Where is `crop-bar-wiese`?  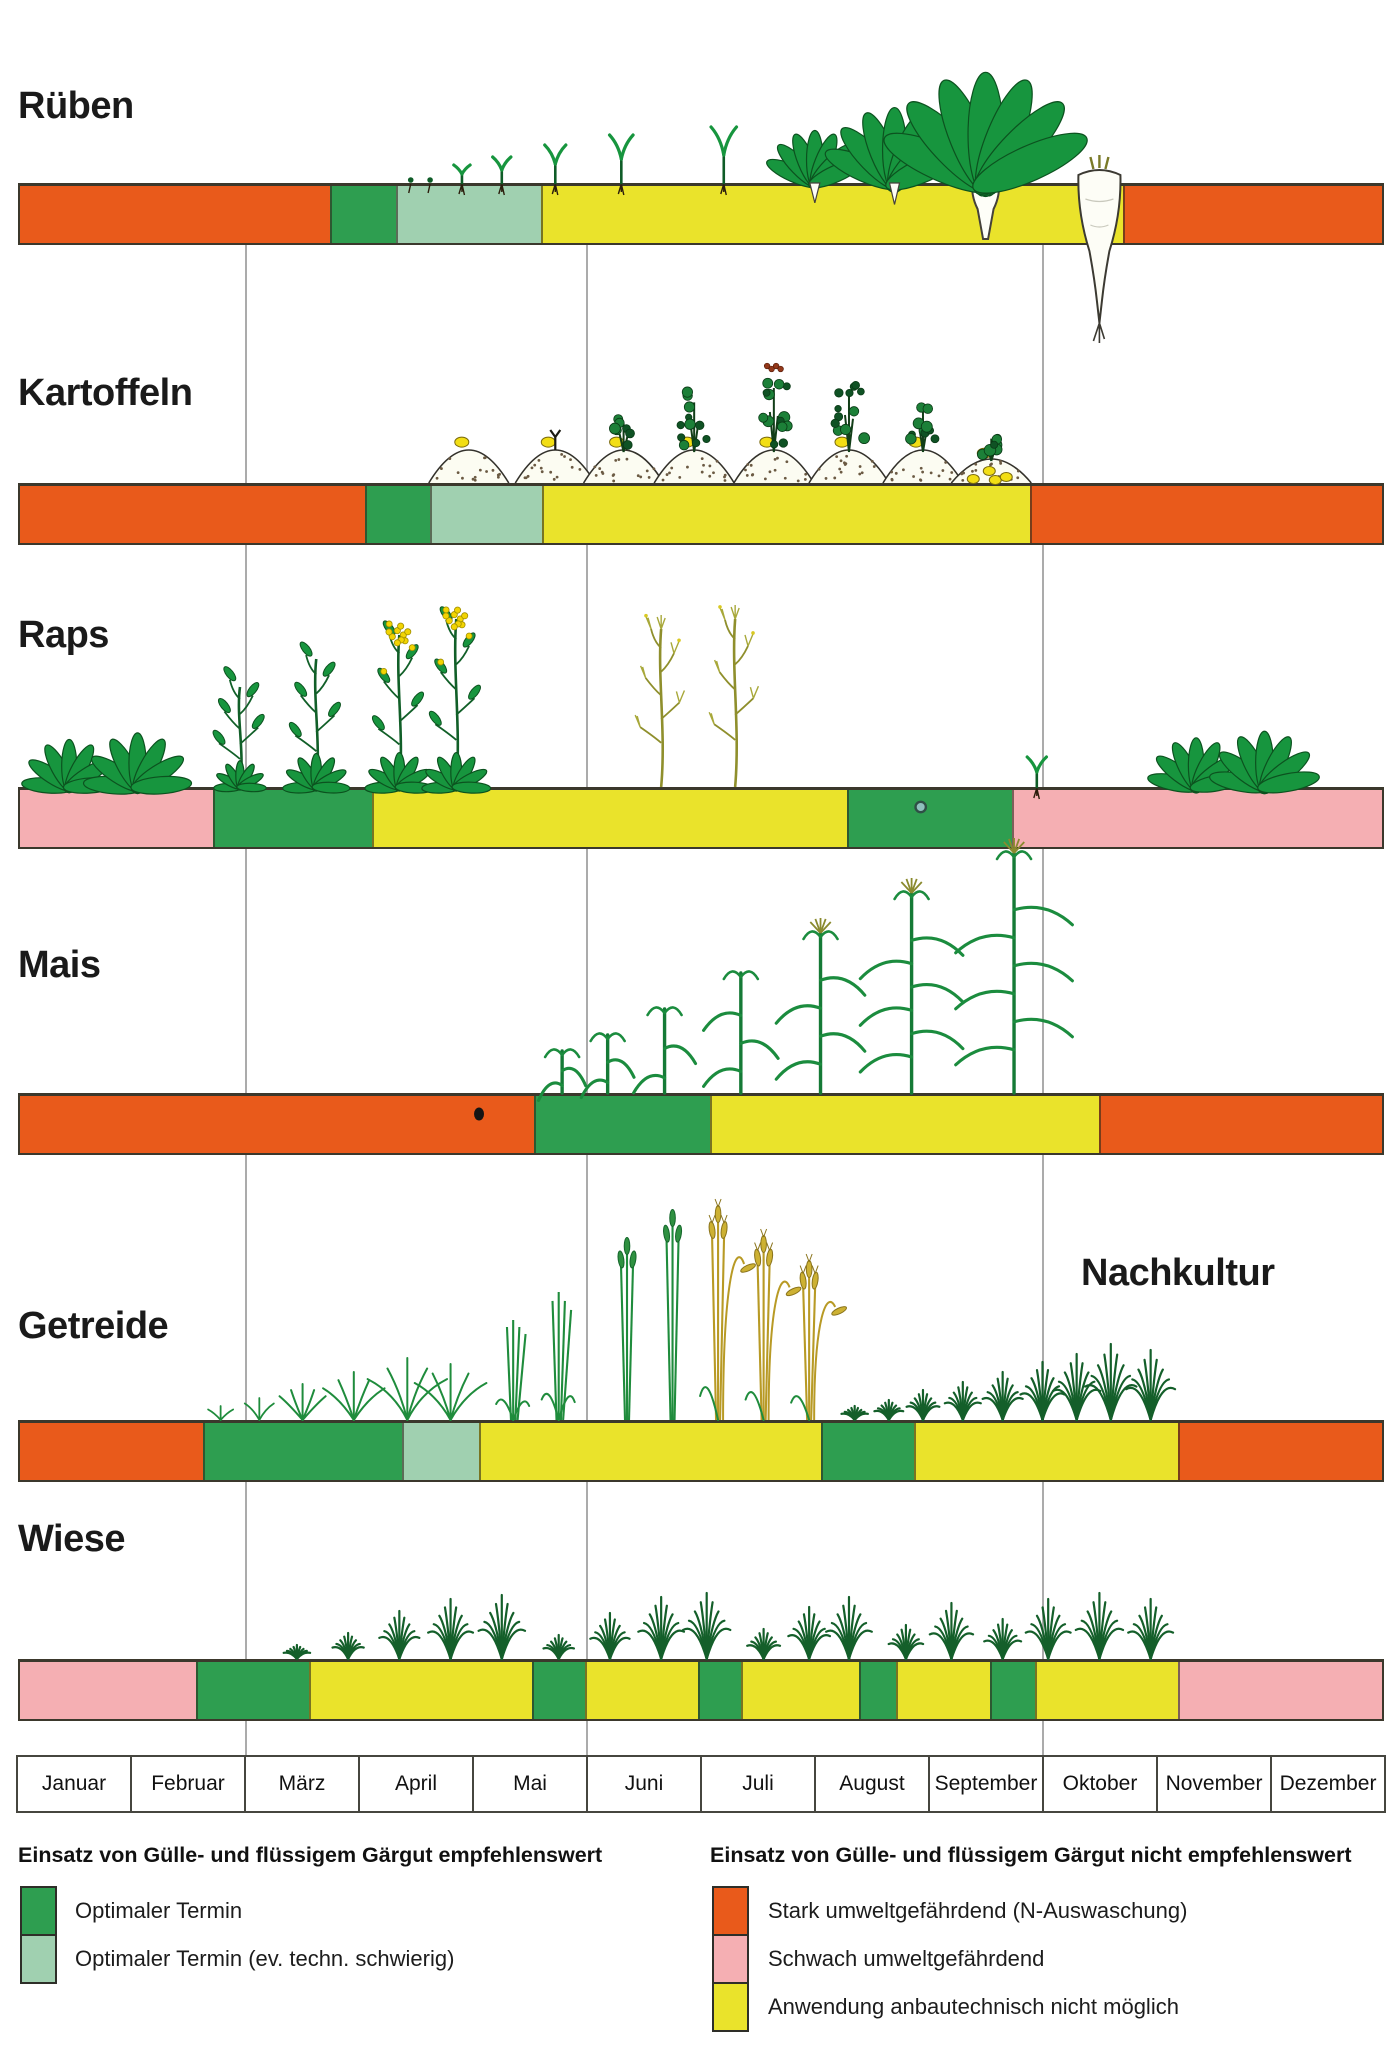 crop-bar-wiese is located at coordinates (701, 1690).